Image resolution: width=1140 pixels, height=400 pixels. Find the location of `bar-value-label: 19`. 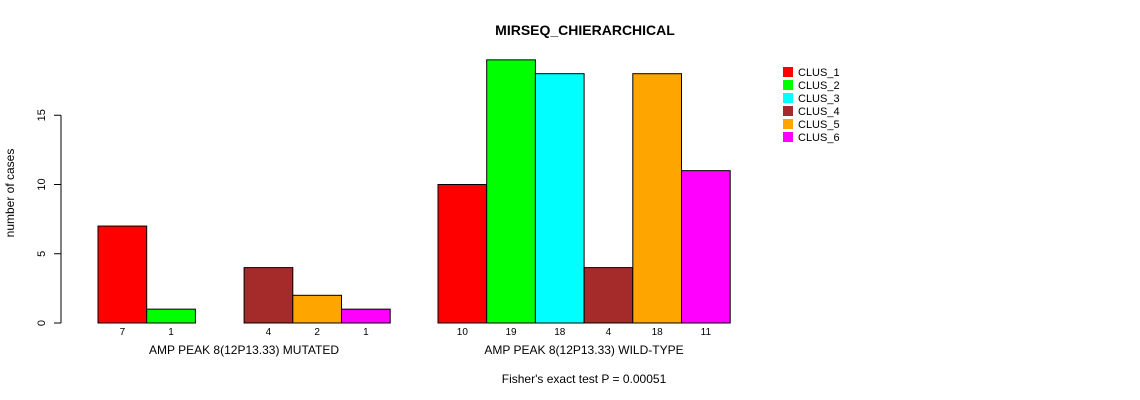

bar-value-label: 19 is located at coordinates (511, 332).